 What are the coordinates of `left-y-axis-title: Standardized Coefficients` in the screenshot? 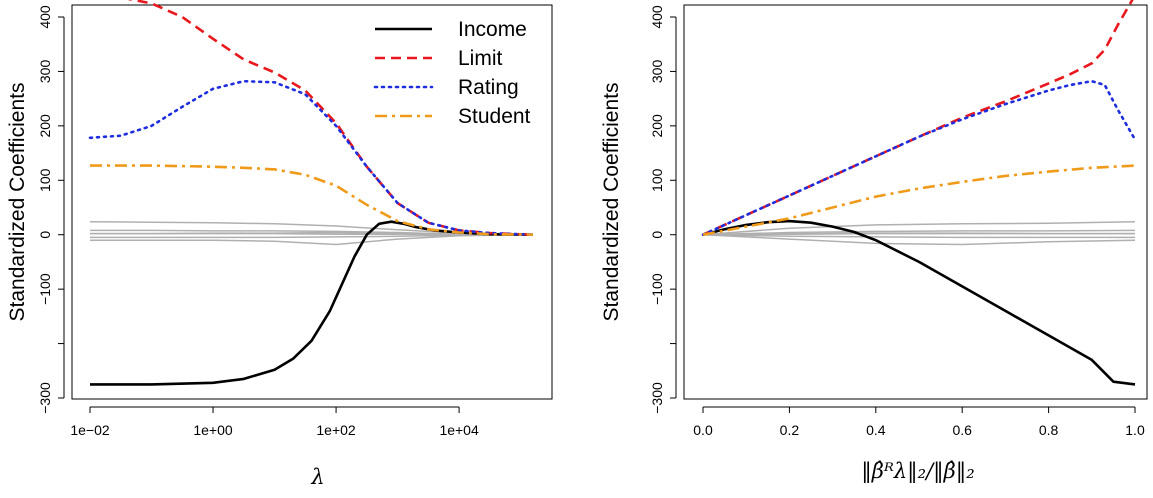 It's located at (17, 202).